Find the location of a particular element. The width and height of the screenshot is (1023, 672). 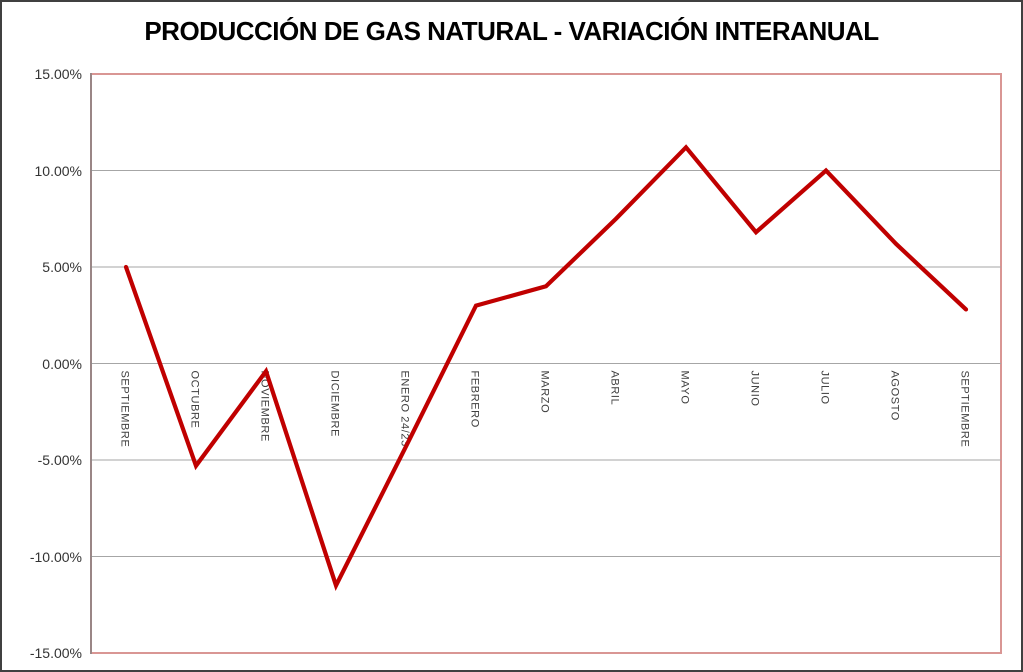

x-axis-tick-label: AGOSTO is located at coordinates (895, 396).